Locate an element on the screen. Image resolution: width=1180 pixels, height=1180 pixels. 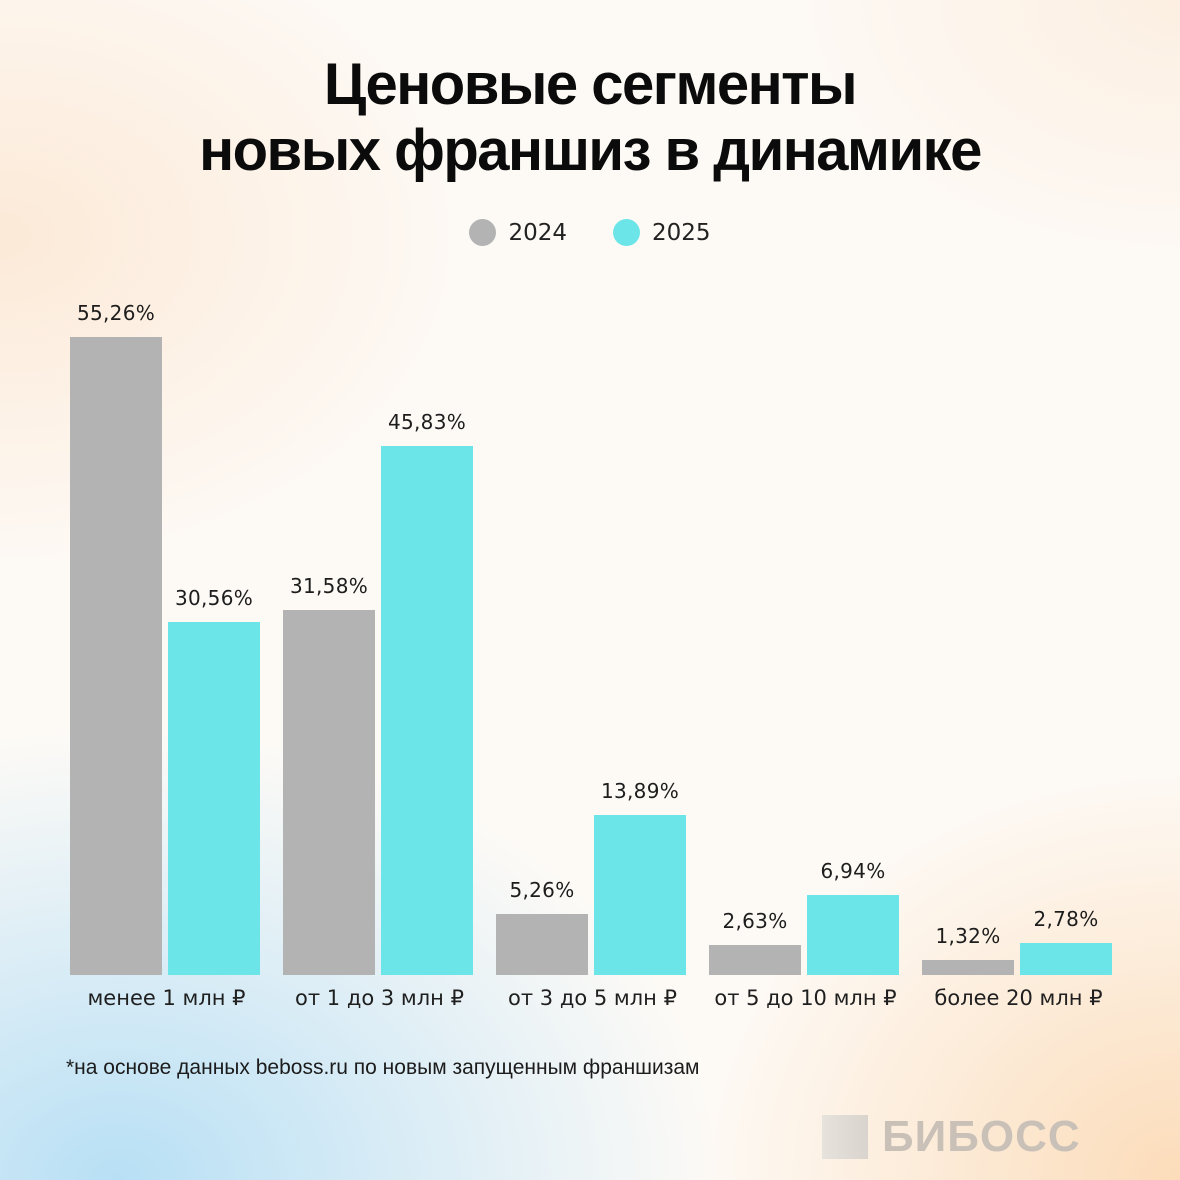
legend-label-2024: 2024 is located at coordinates (537, 232).